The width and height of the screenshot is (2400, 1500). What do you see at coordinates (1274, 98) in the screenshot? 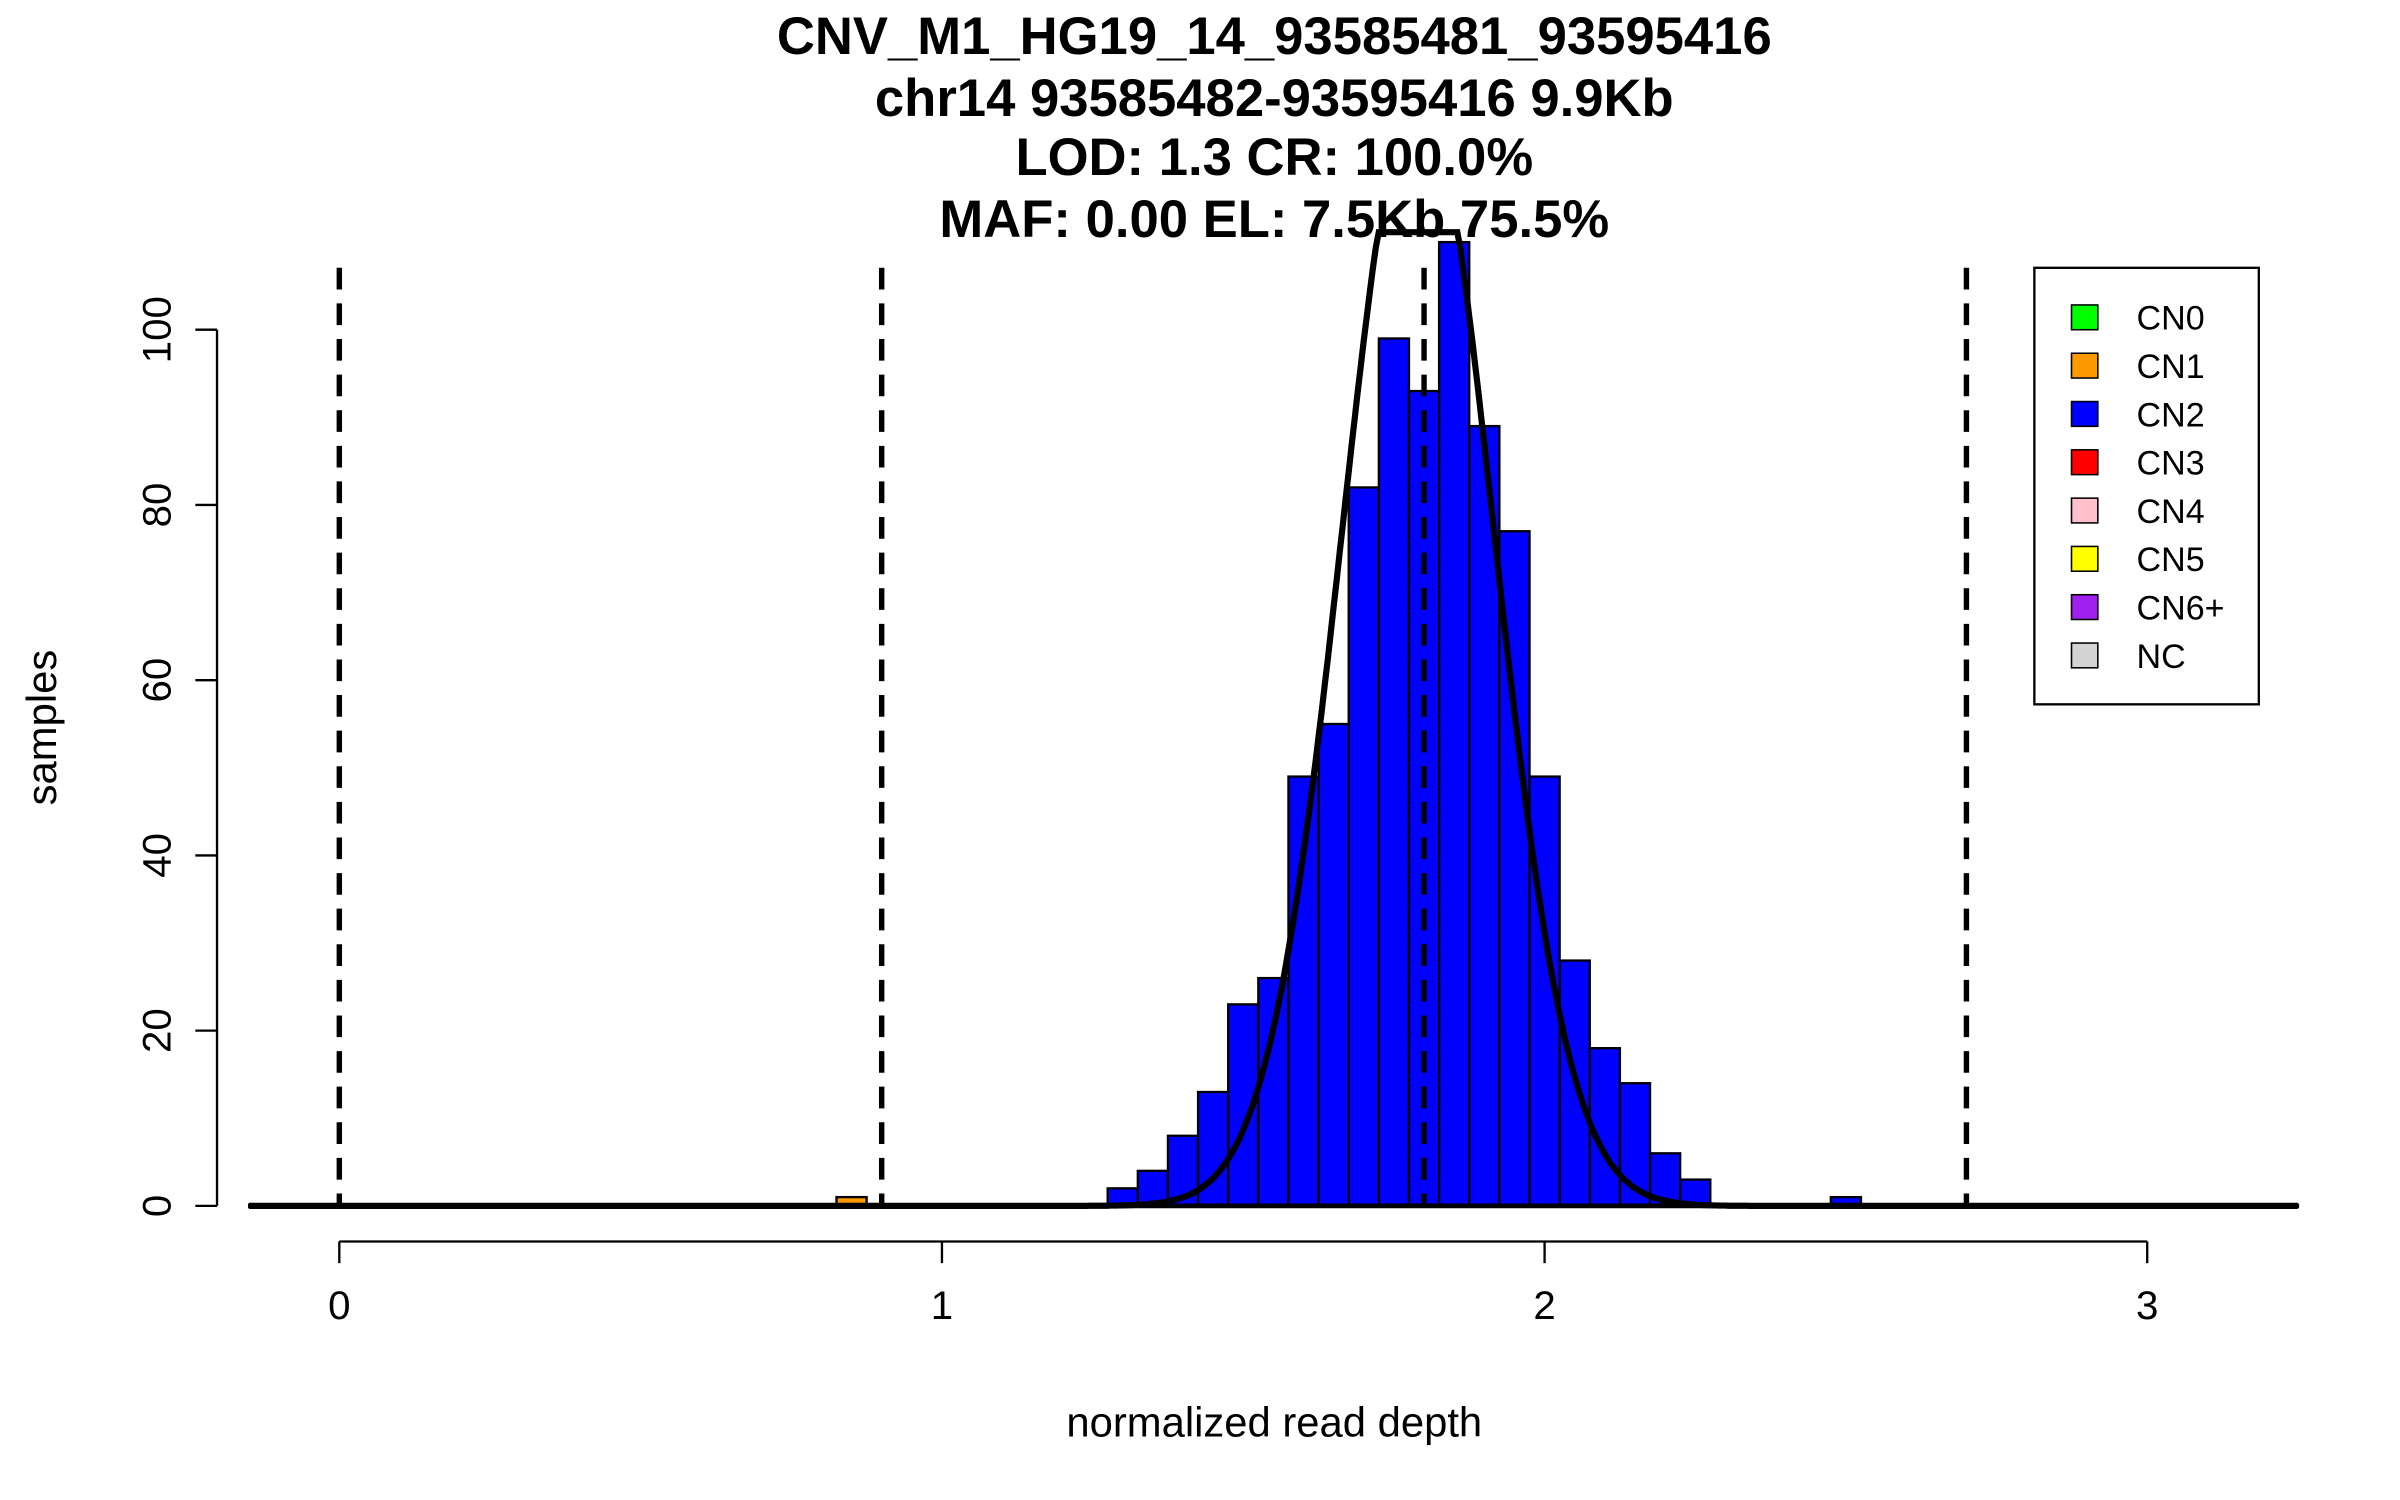
I see `title-line-2: chr14 93585482-93595416 9.9Kb` at bounding box center [1274, 98].